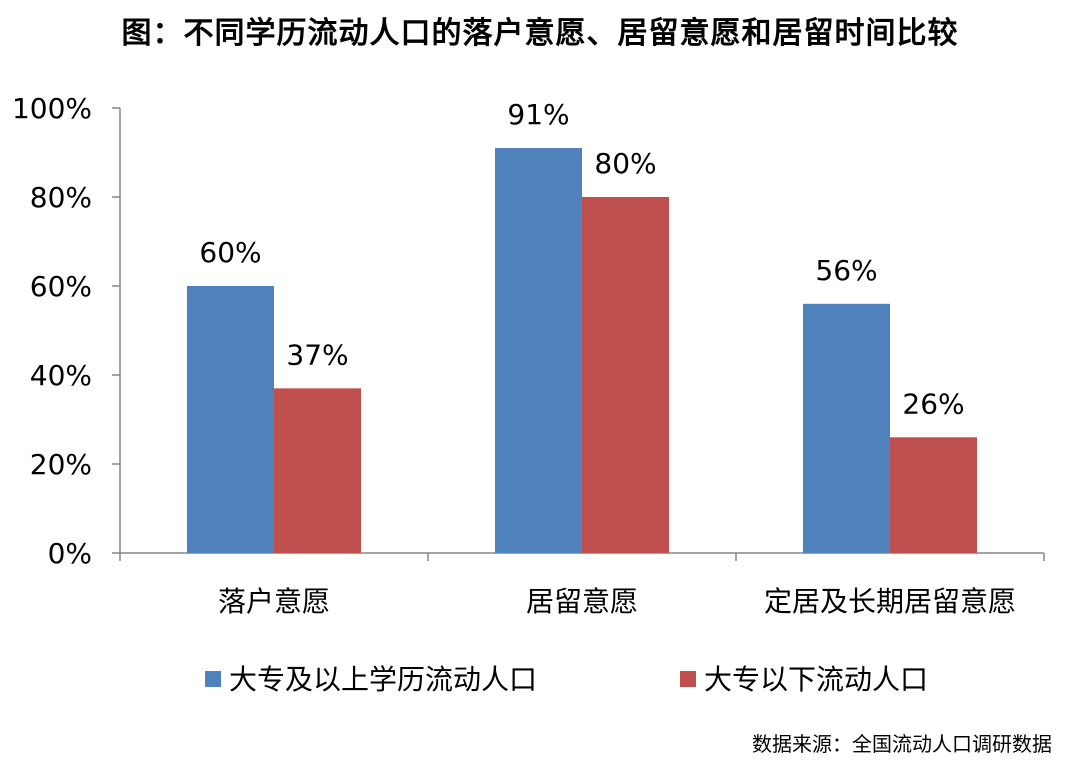  Describe the element at coordinates (52, 108) in the screenshot. I see `y-tick-label: 100%` at that location.